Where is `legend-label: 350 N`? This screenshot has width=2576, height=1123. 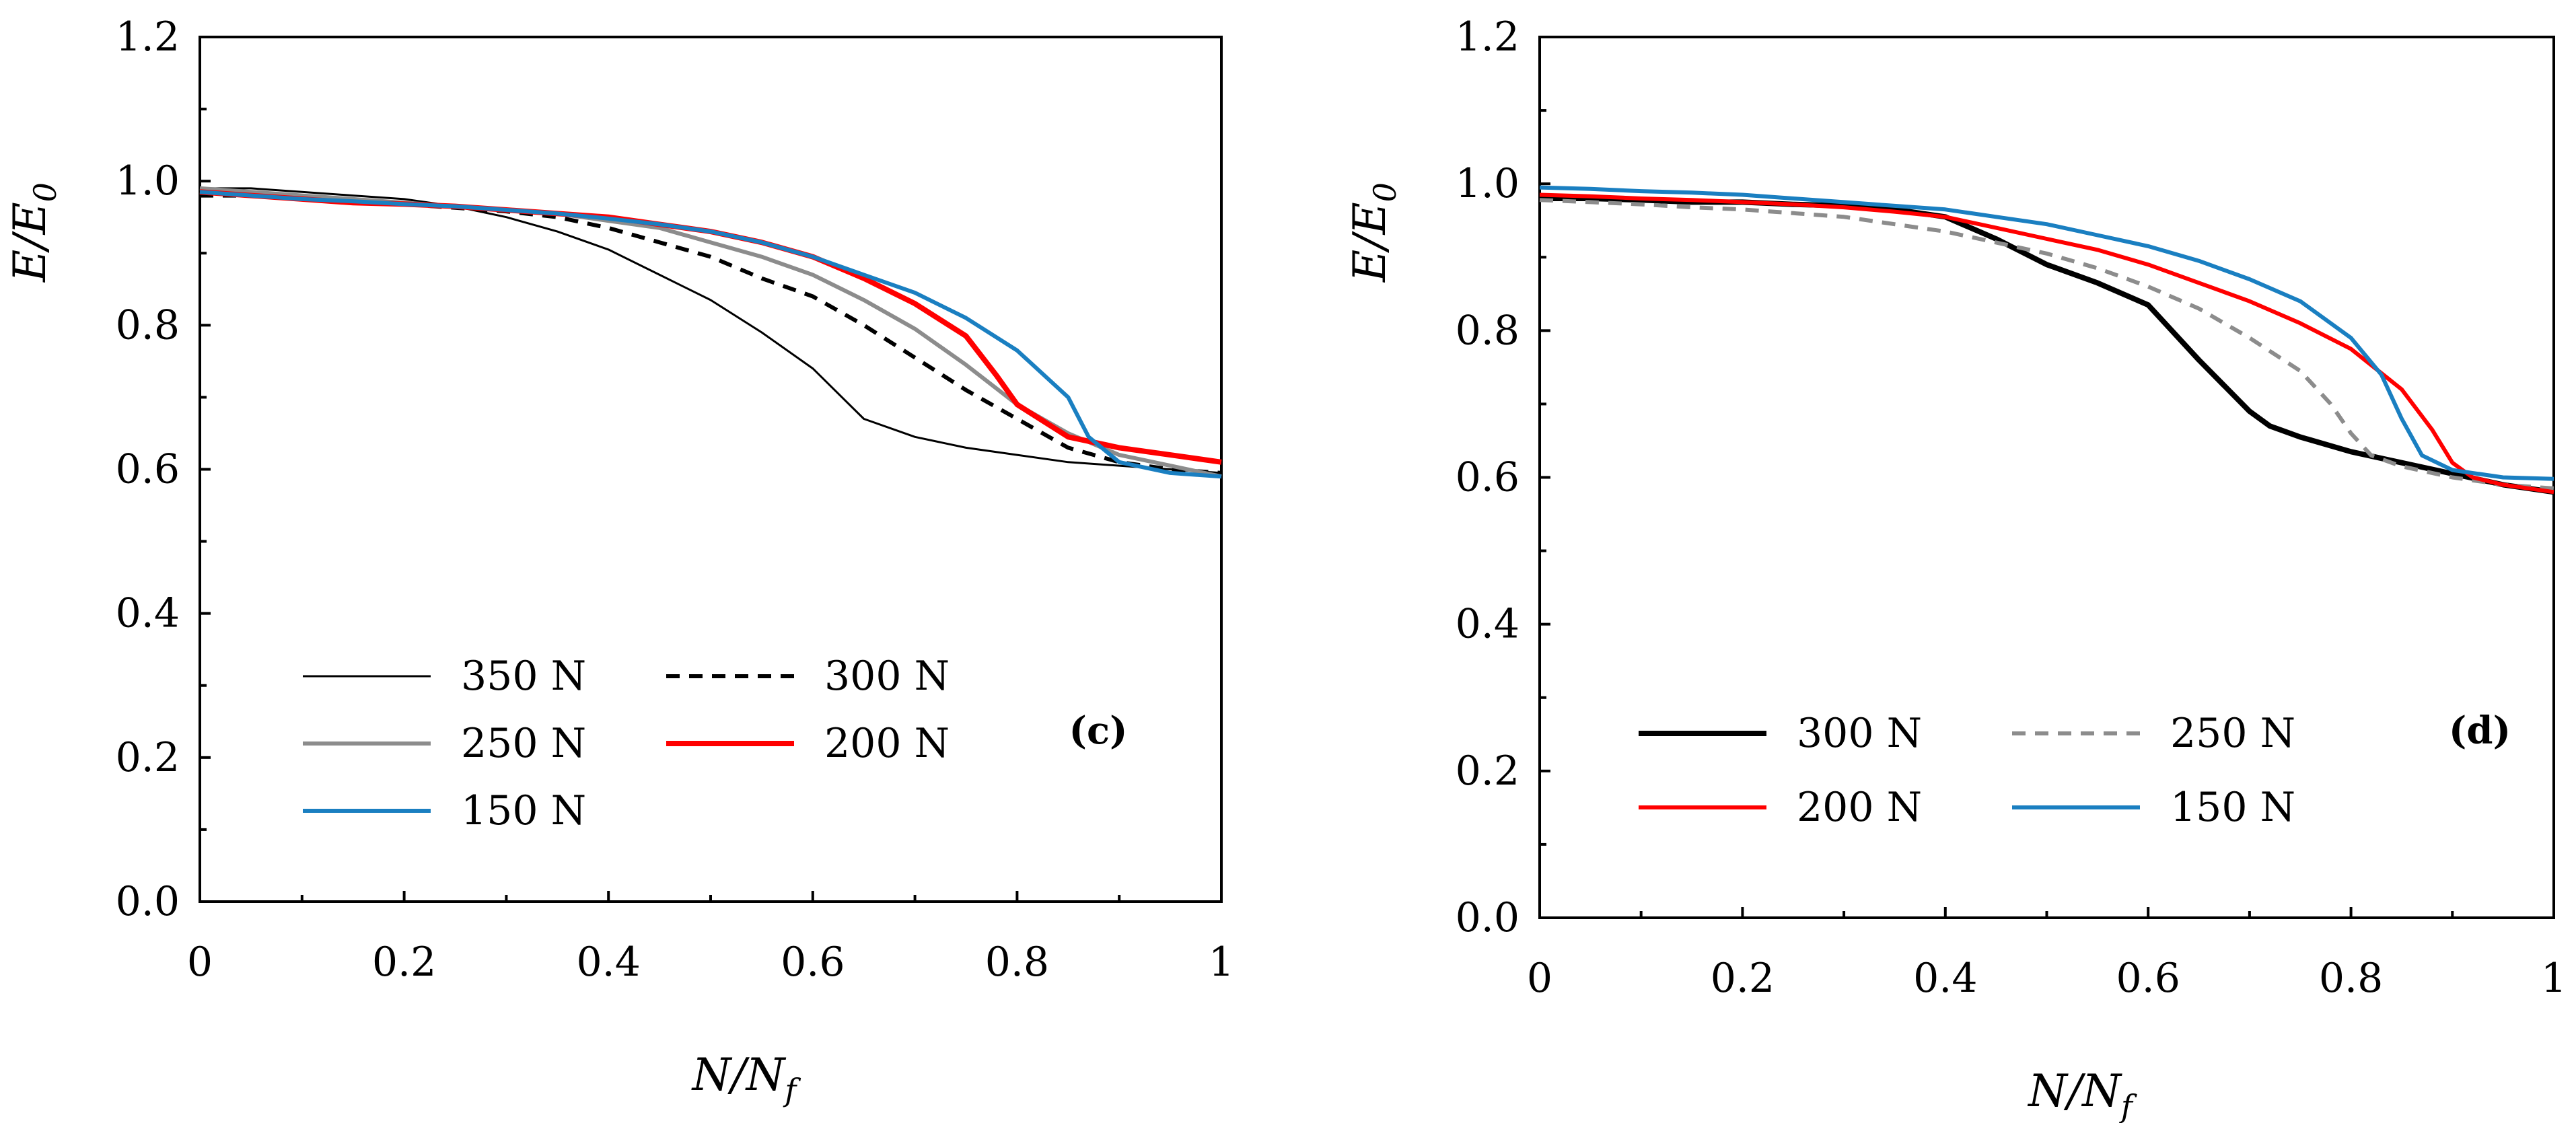 legend-label: 350 N is located at coordinates (523, 676).